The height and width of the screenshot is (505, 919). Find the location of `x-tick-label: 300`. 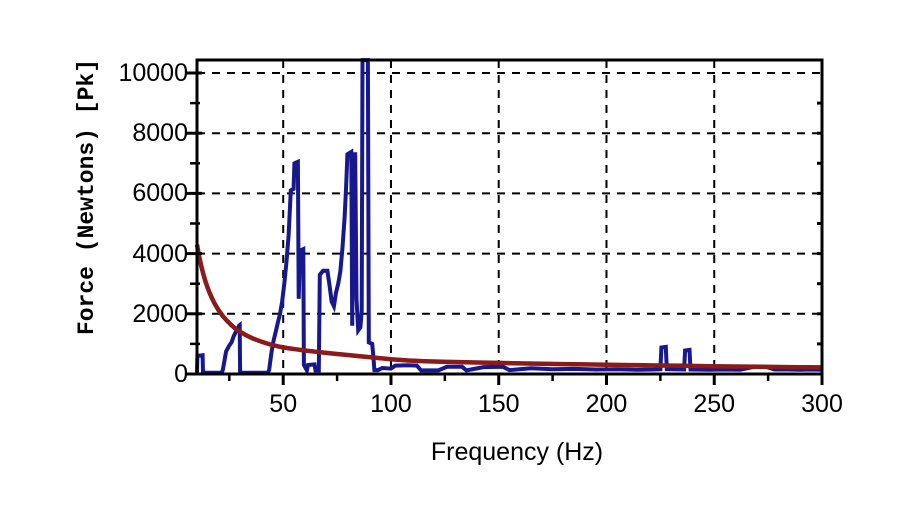

x-tick-label: 300 is located at coordinates (822, 404).